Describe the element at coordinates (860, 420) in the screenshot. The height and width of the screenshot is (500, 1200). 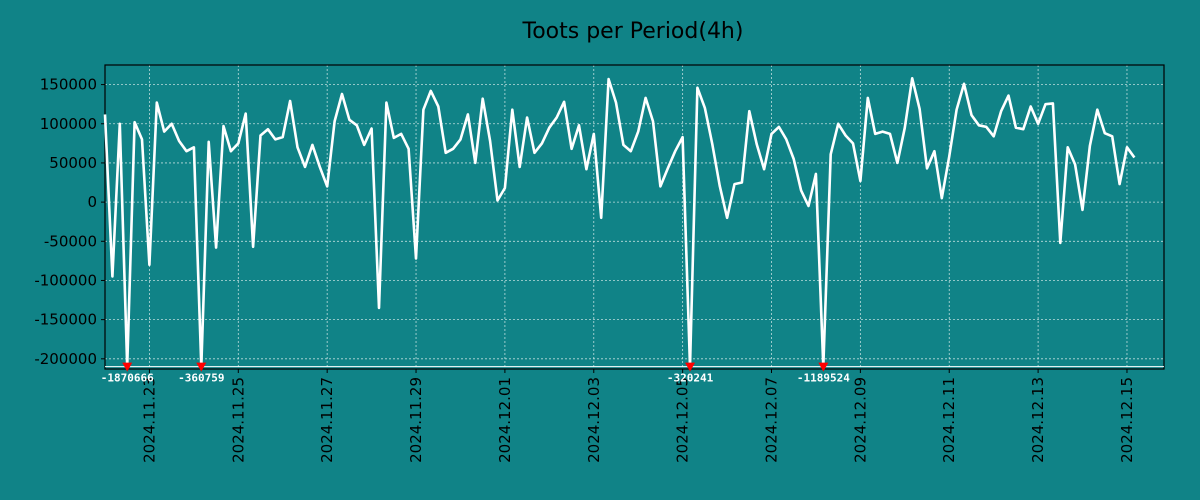
I see `x-tick-label: 2024.12.09` at that location.